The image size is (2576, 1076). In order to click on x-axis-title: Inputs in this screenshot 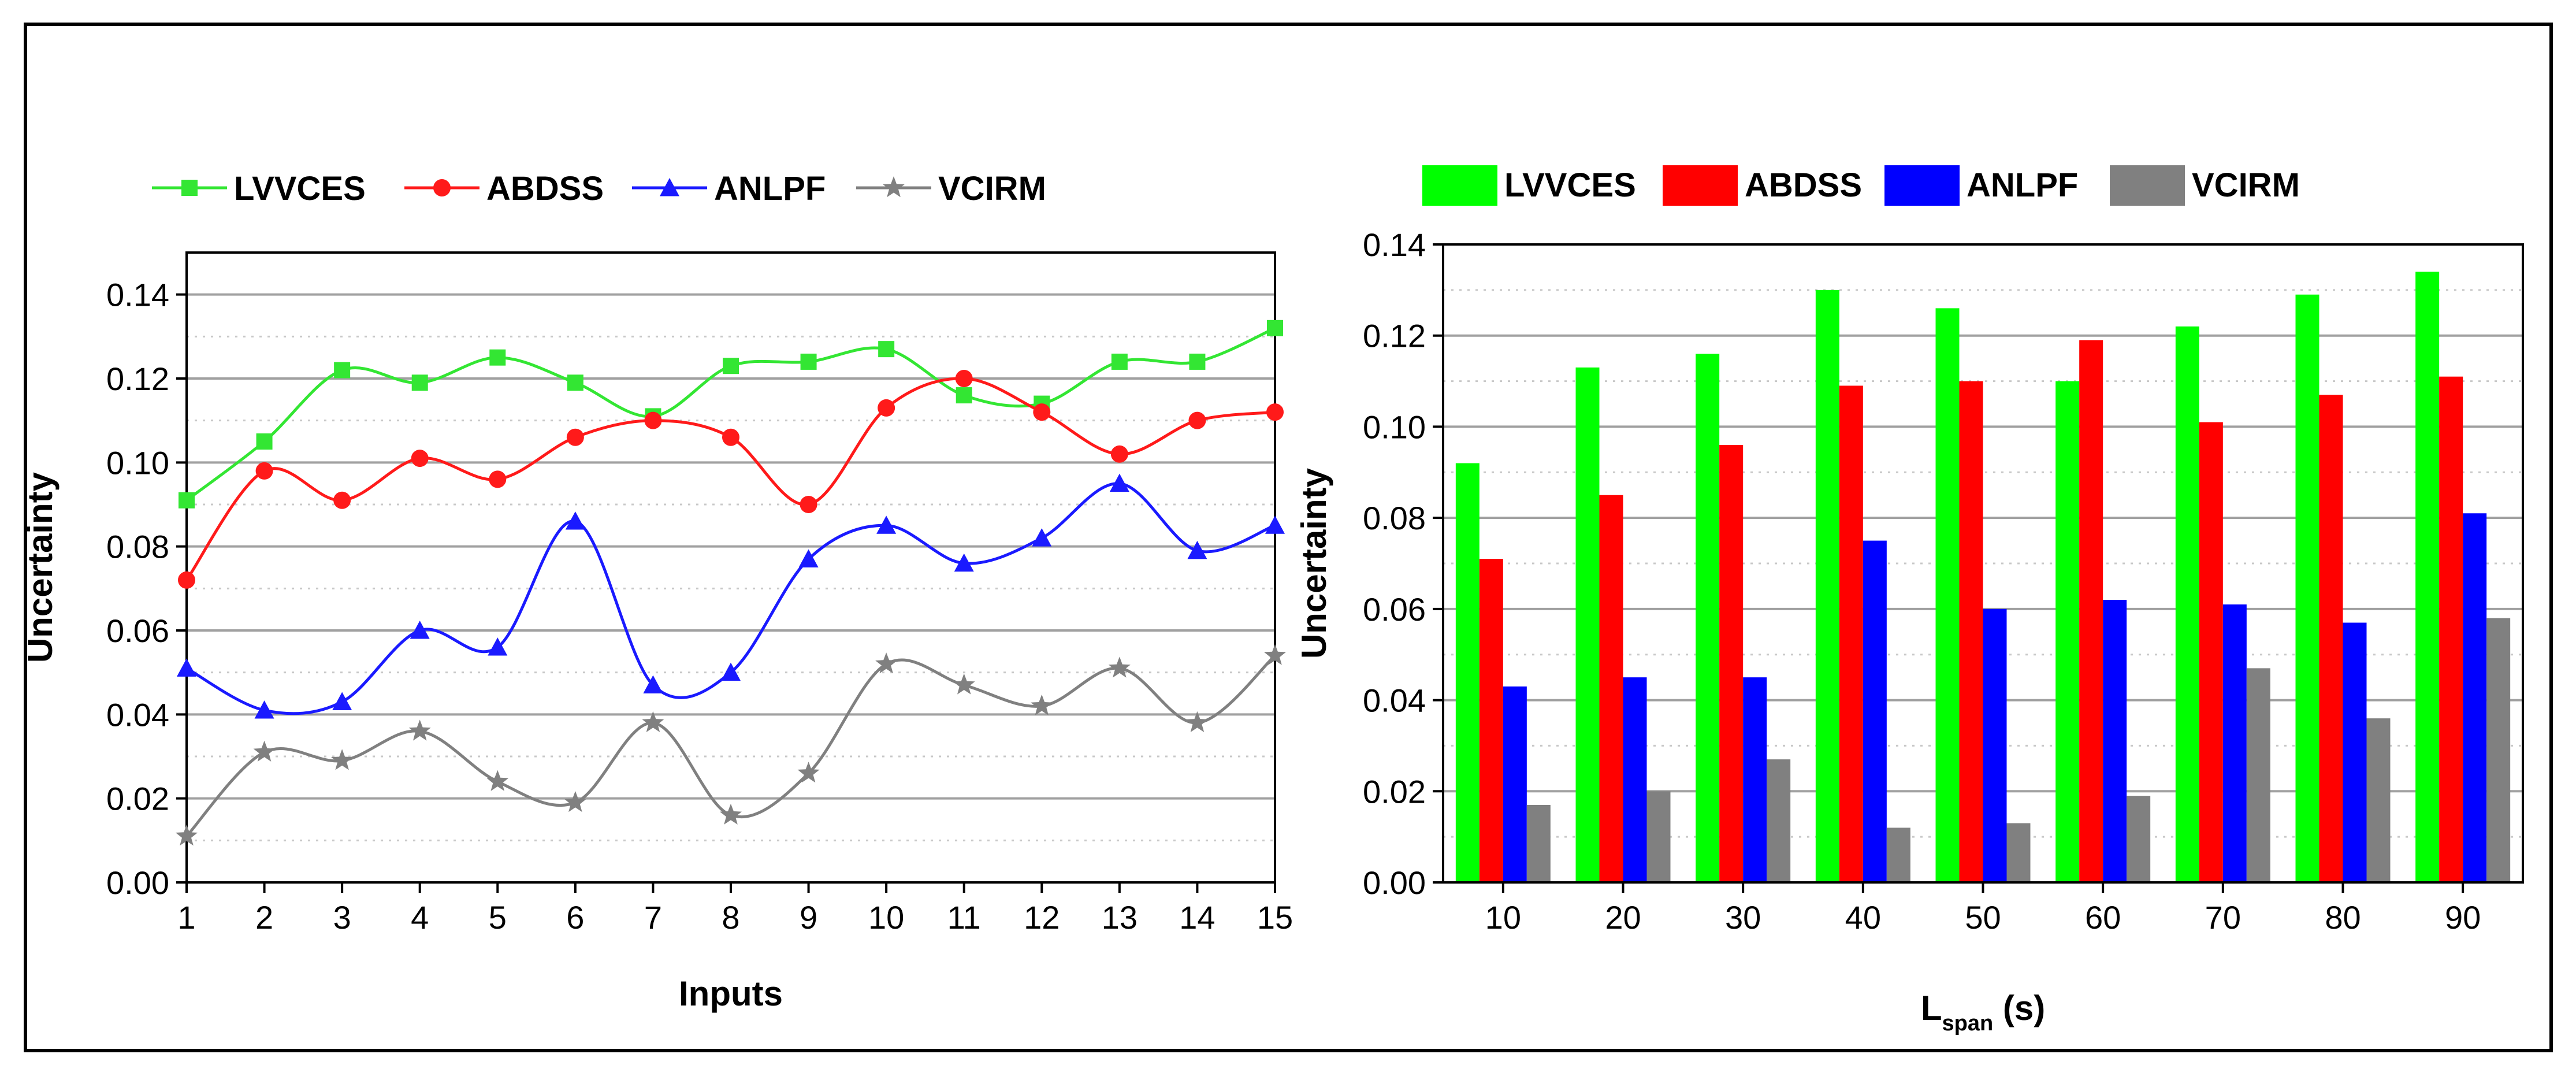, I will do `click(731, 993)`.